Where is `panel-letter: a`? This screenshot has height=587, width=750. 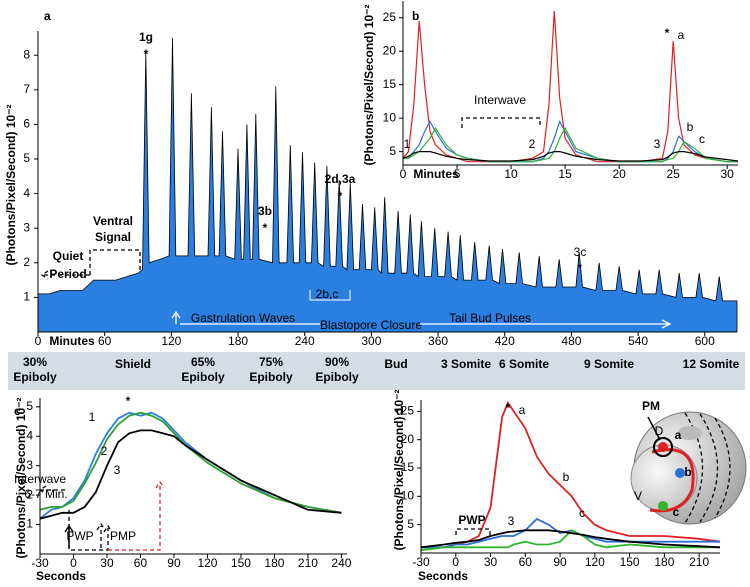
panel-letter: a is located at coordinates (47, 16).